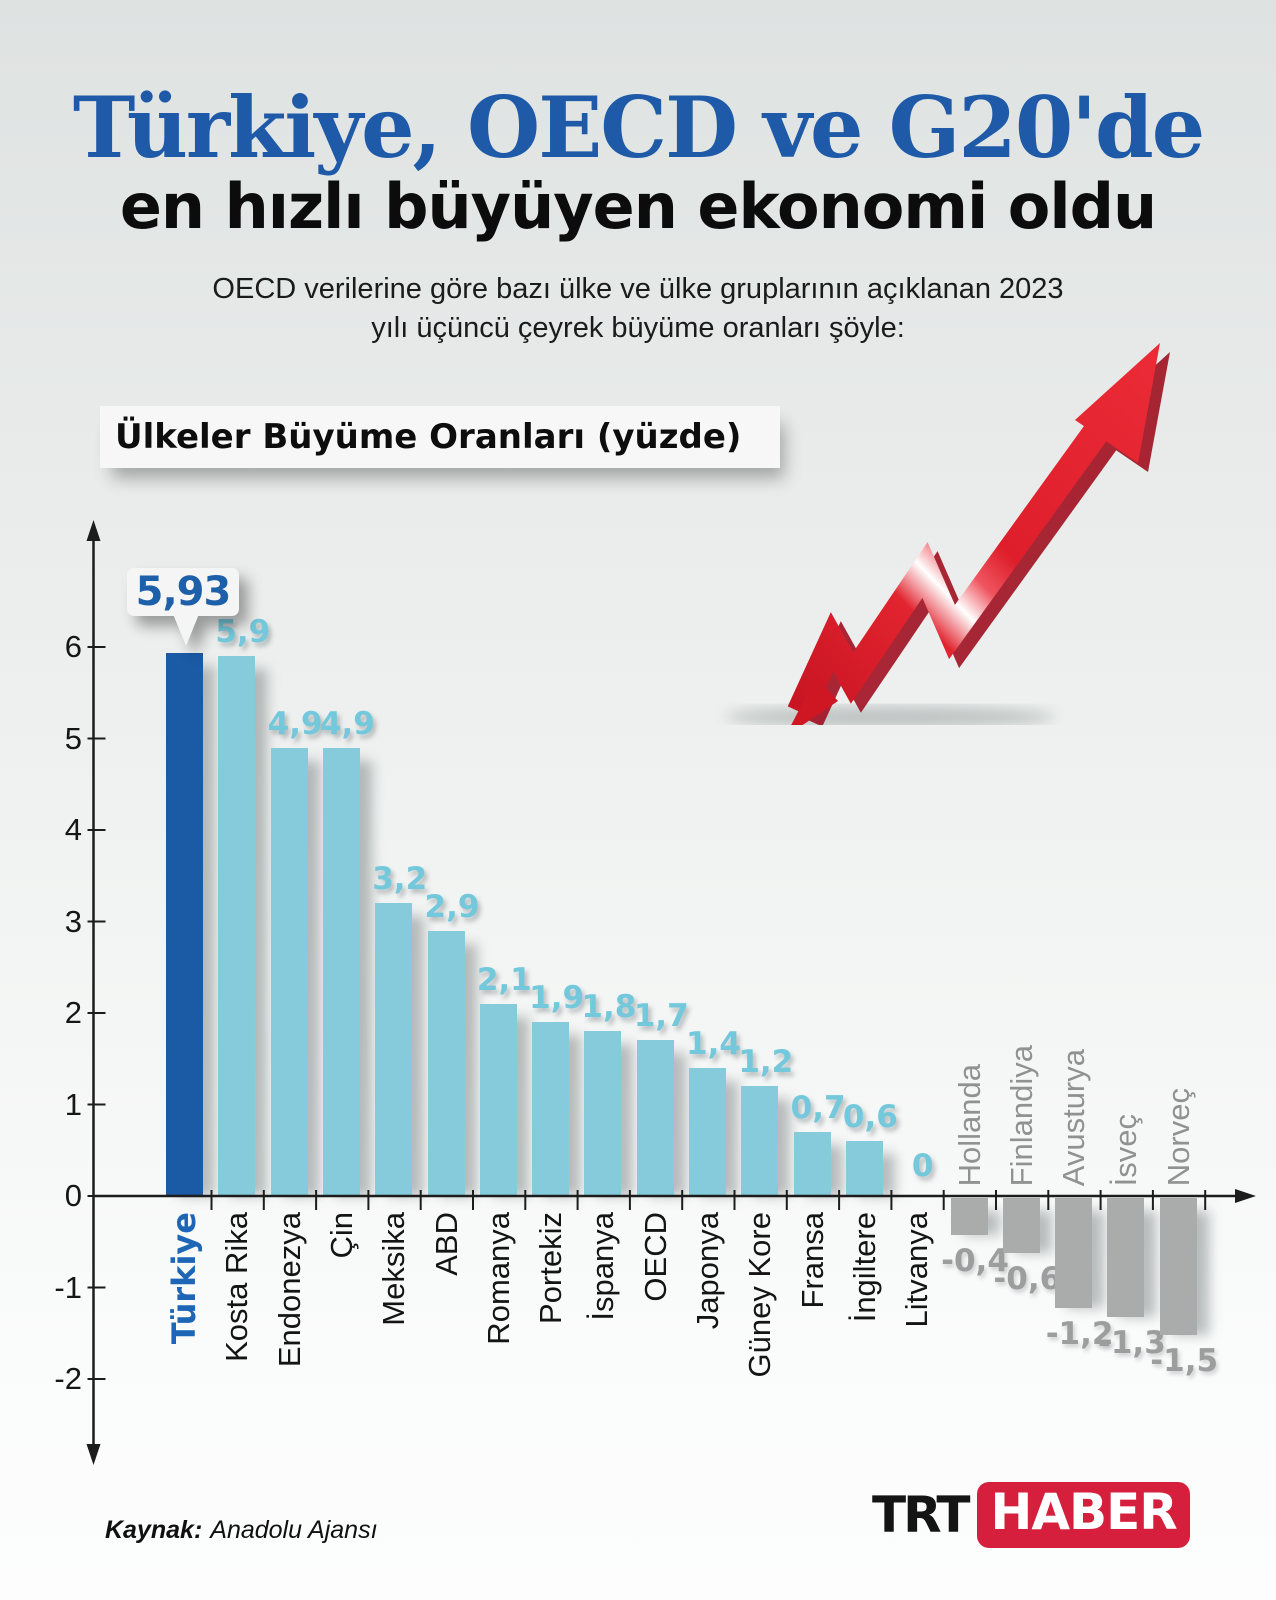 The height and width of the screenshot is (1600, 1276). I want to click on bar-ispanya, so click(603, 1113).